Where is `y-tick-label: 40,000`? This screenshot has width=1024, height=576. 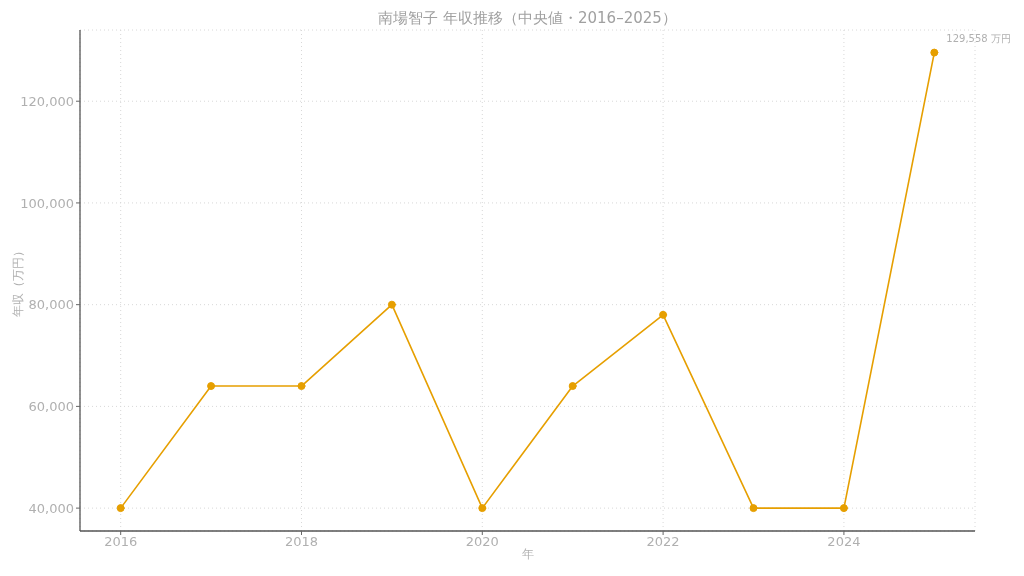
y-tick-label: 40,000 is located at coordinates (51, 508).